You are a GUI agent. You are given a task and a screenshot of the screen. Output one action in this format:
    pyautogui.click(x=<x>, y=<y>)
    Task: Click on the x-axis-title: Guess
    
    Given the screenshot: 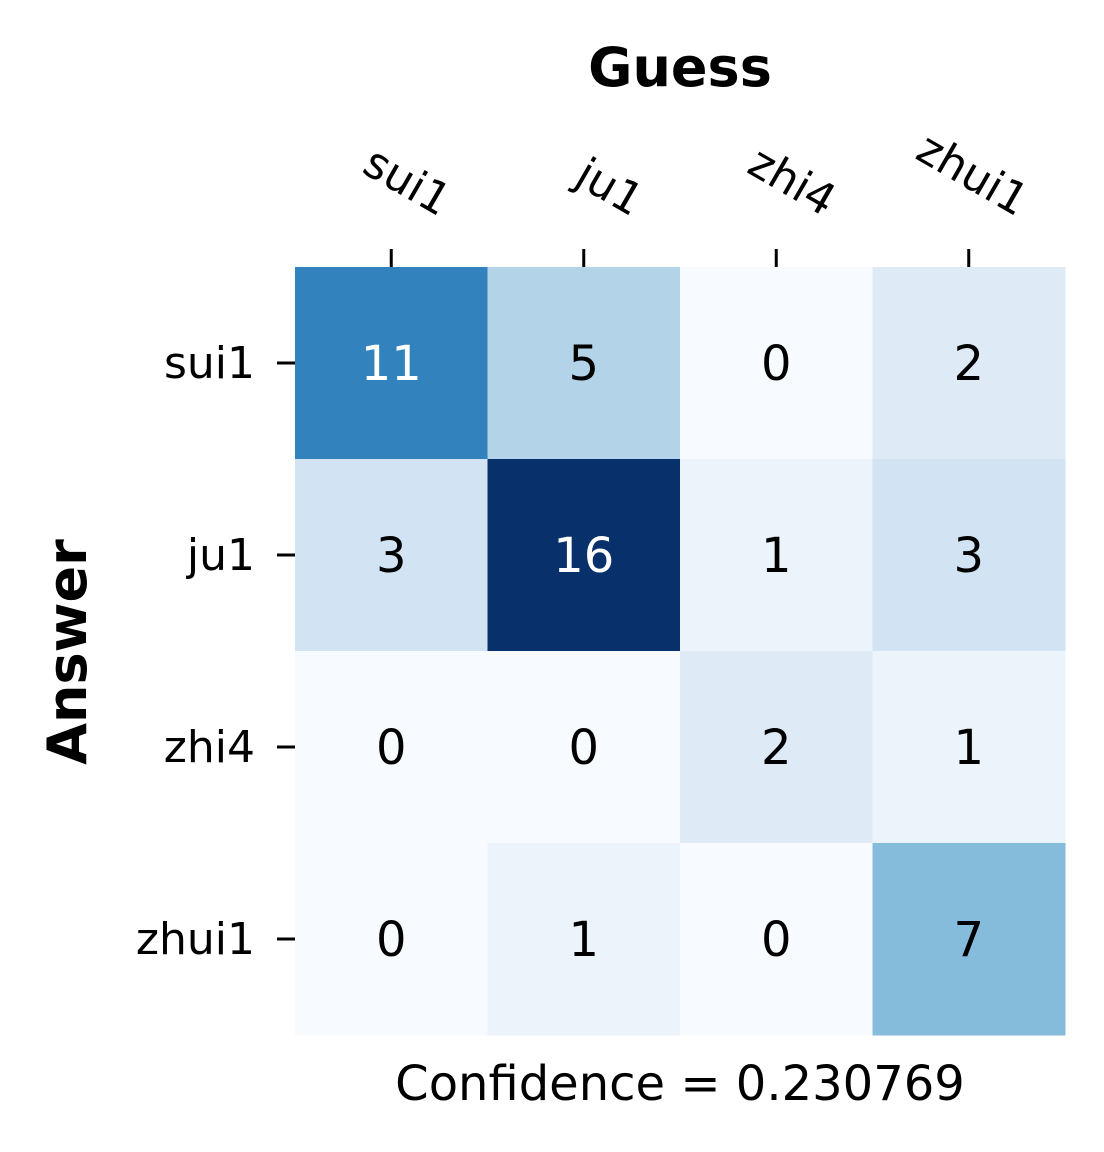 What is the action you would take?
    pyautogui.click(x=680, y=67)
    